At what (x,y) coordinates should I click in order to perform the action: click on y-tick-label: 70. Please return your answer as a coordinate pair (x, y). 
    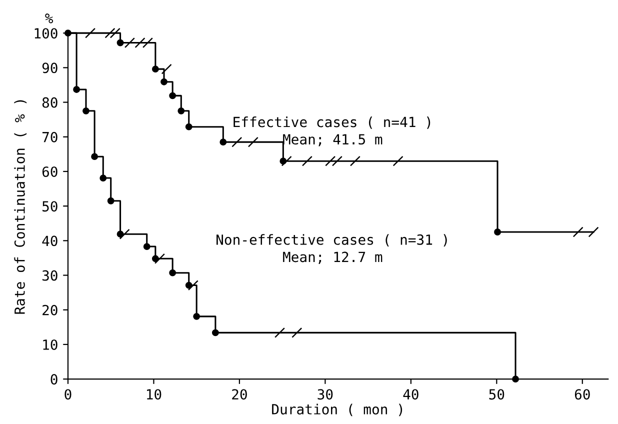
    Looking at the image, I should click on (50, 137).